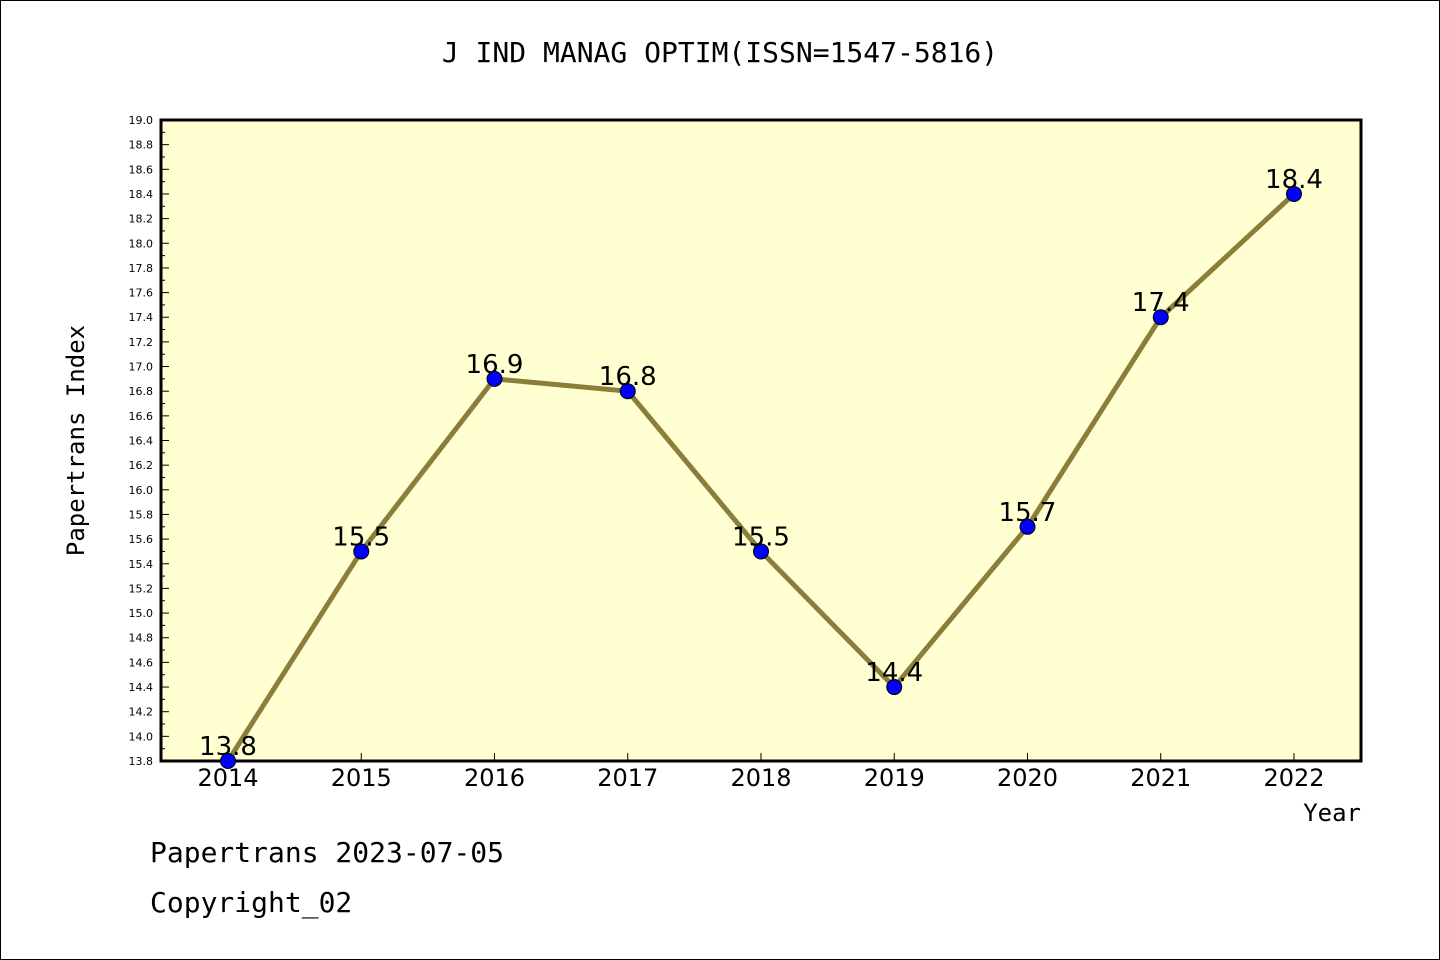  What do you see at coordinates (251, 902) in the screenshot?
I see `footer-copyright: Copyright_02` at bounding box center [251, 902].